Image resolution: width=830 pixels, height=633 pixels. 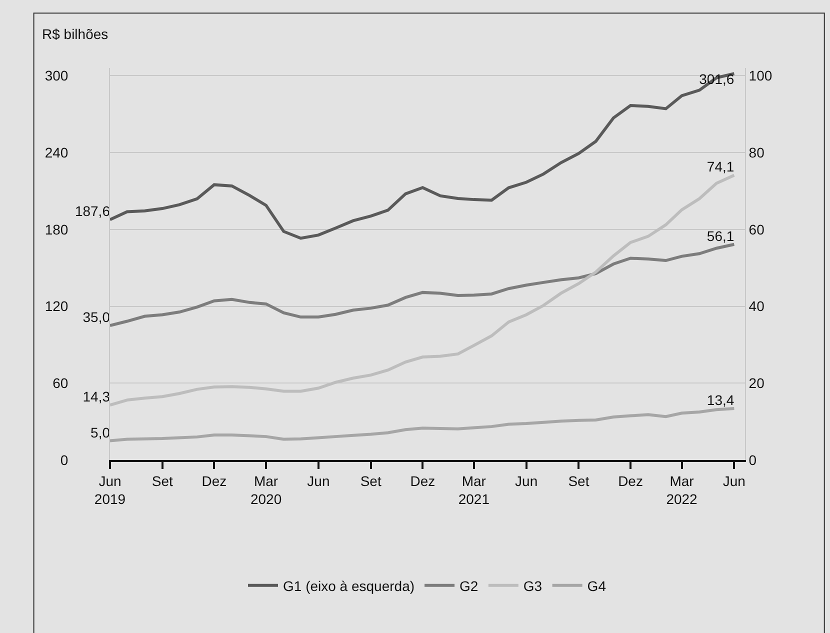 What do you see at coordinates (756, 152) in the screenshot?
I see `y2-tick-label: 80` at bounding box center [756, 152].